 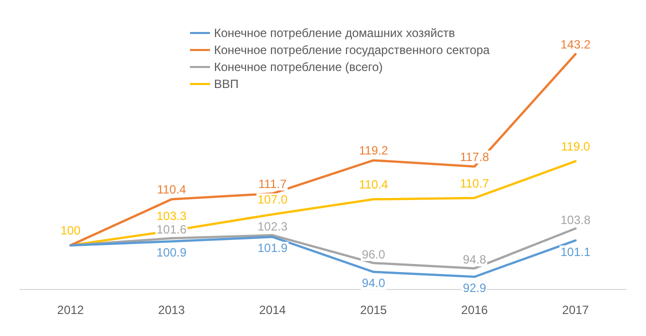 What do you see at coordinates (576, 310) in the screenshot?
I see `x-tick-label: 2017` at bounding box center [576, 310].